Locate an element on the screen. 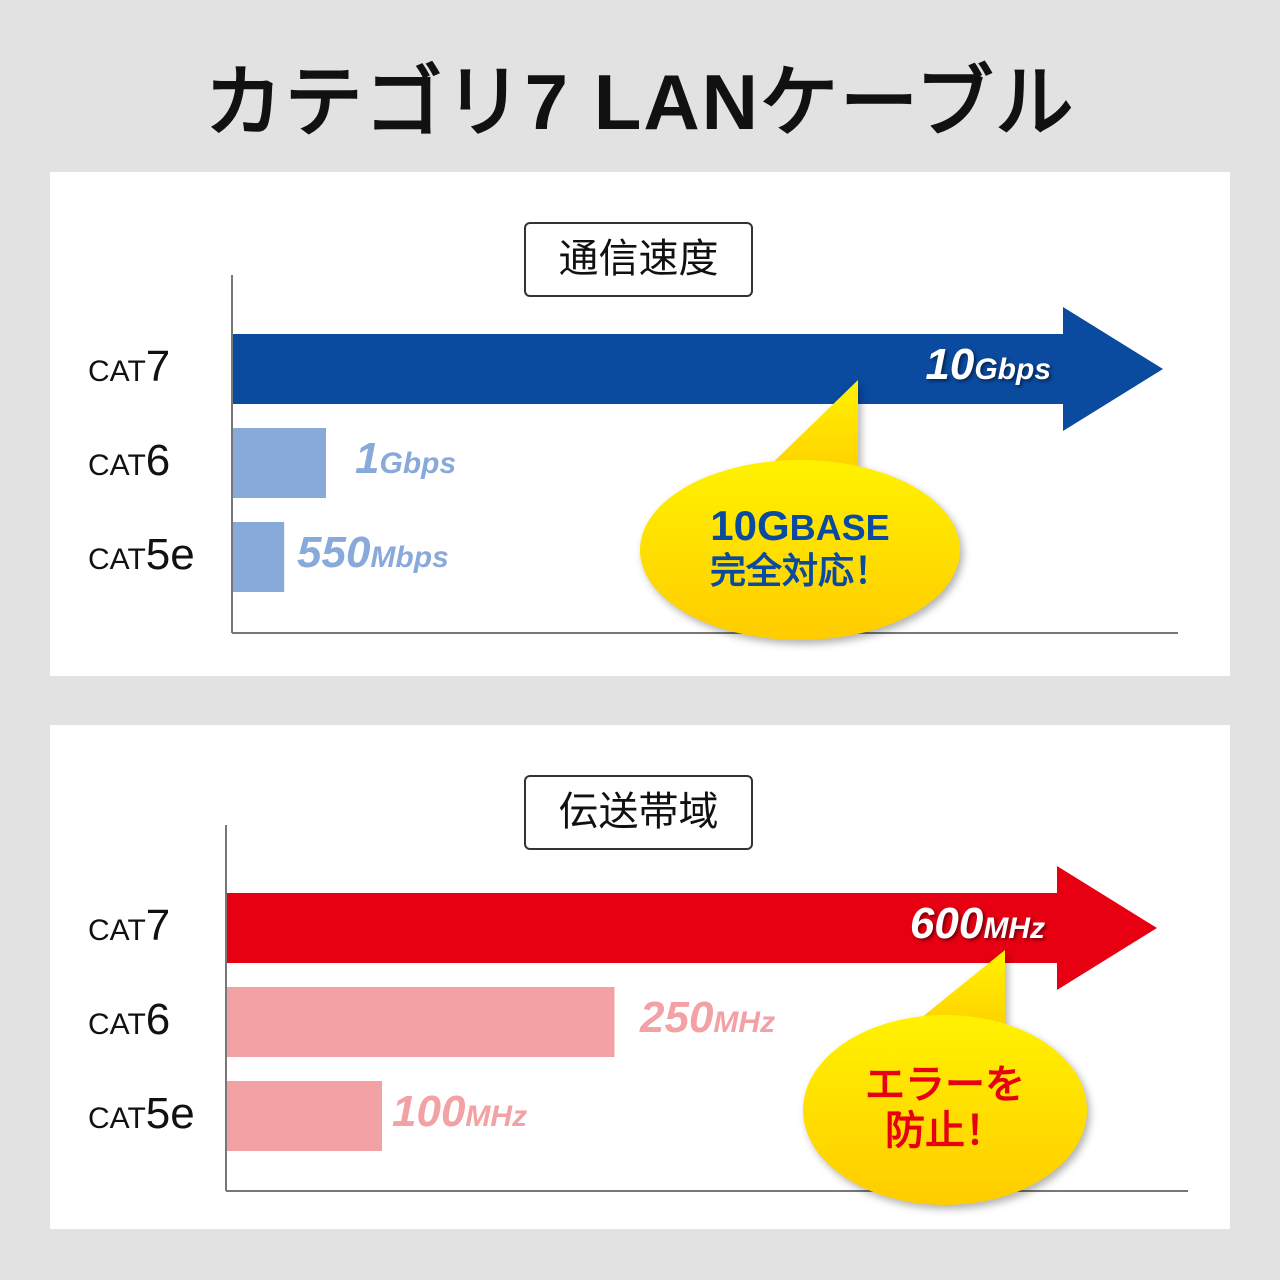  callout-text: 10GBASE 完全対応！ is located at coordinates (800, 547).